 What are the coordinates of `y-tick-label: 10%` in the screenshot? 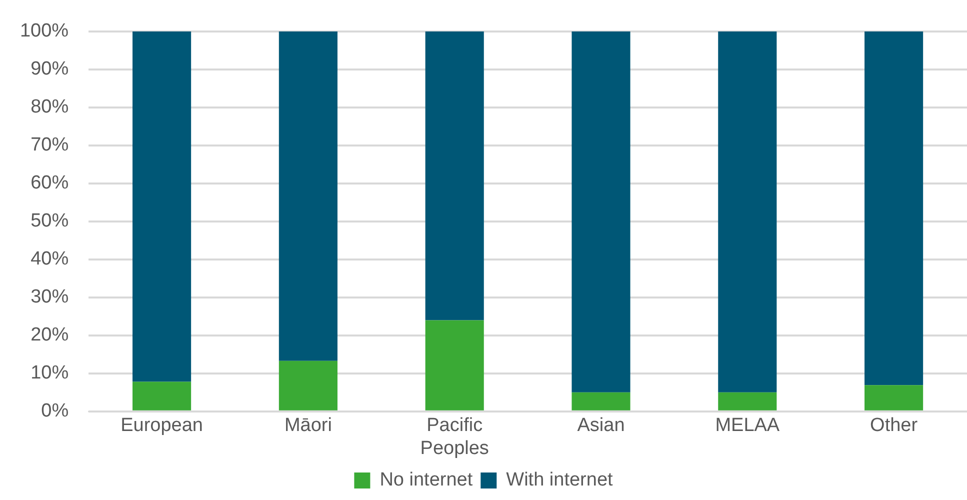 It's located at (49, 373).